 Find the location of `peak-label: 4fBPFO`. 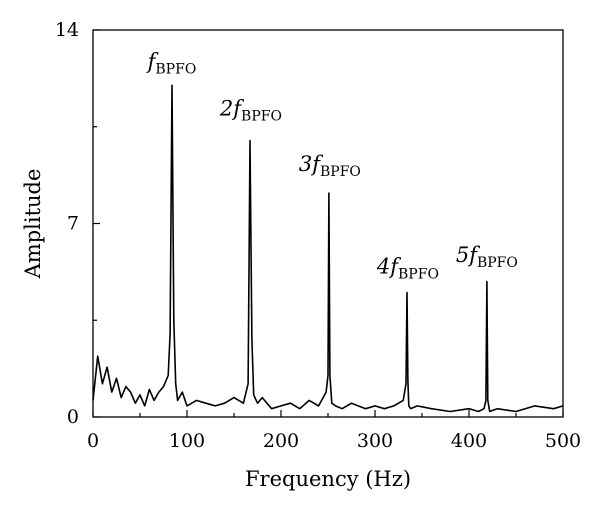

peak-label: 4fBPFO is located at coordinates (407, 268).